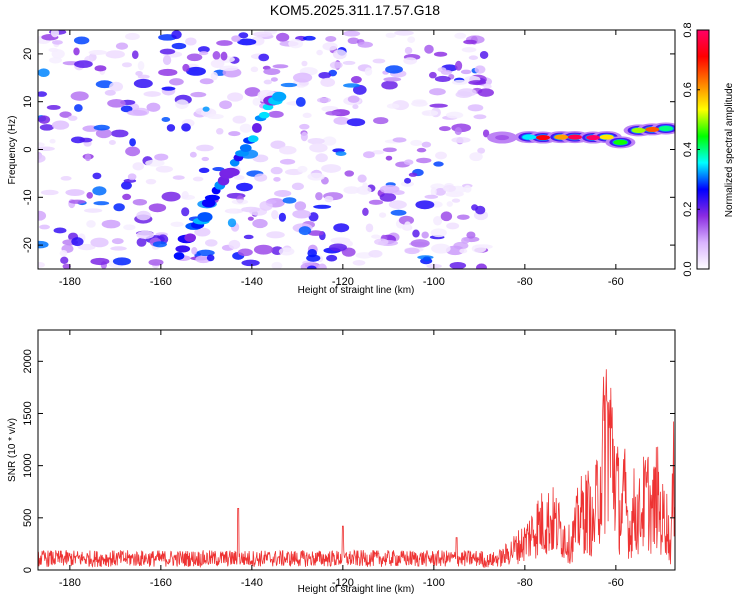 The height and width of the screenshot is (600, 750). What do you see at coordinates (70, 282) in the screenshot?
I see `spectrogram-x-tick-label: -180` at bounding box center [70, 282].